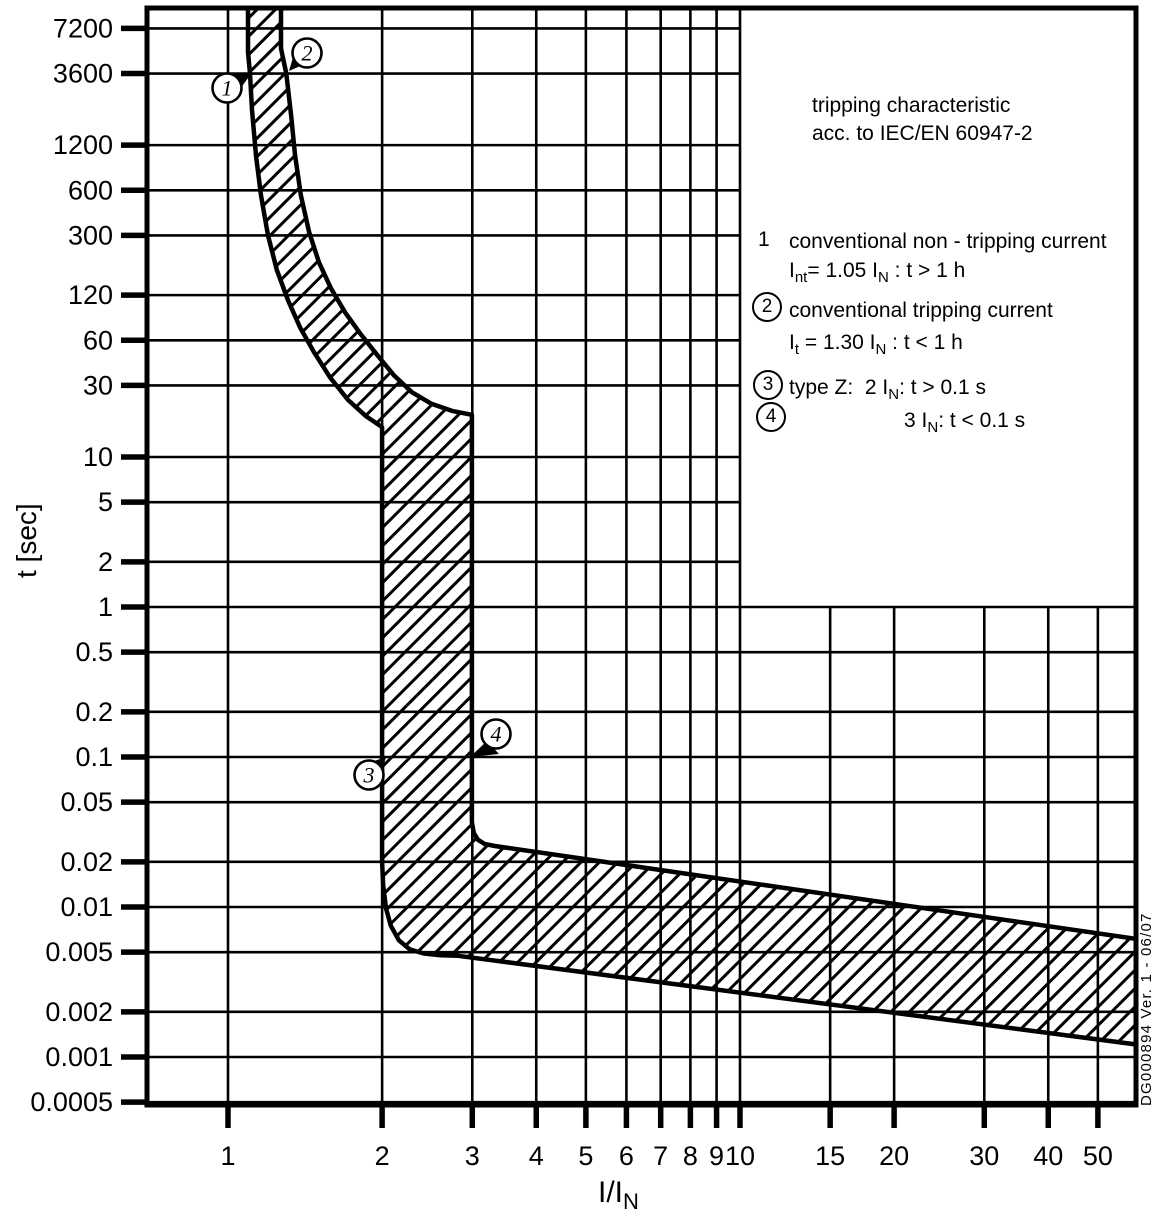  Describe the element at coordinates (472, 1156) in the screenshot. I see `x-tick-label-3: 3` at that location.